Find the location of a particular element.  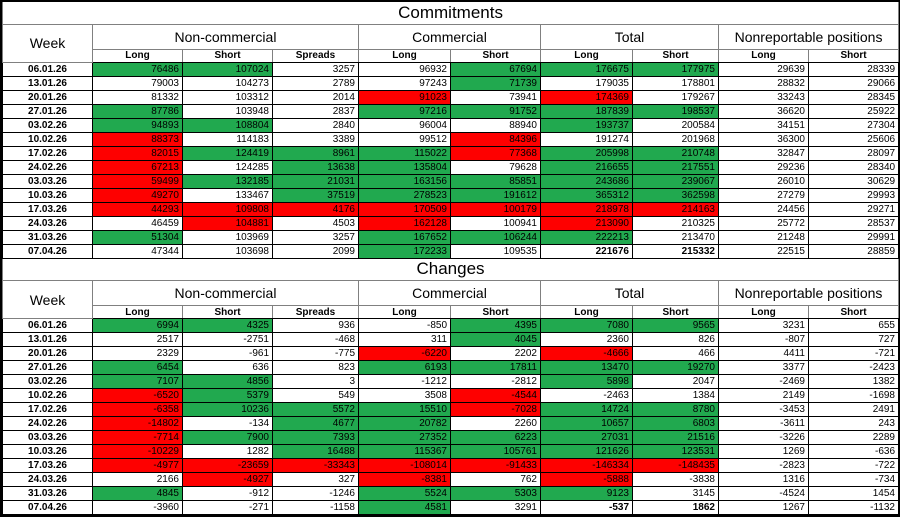

value-cell: 167652 is located at coordinates (404, 237).